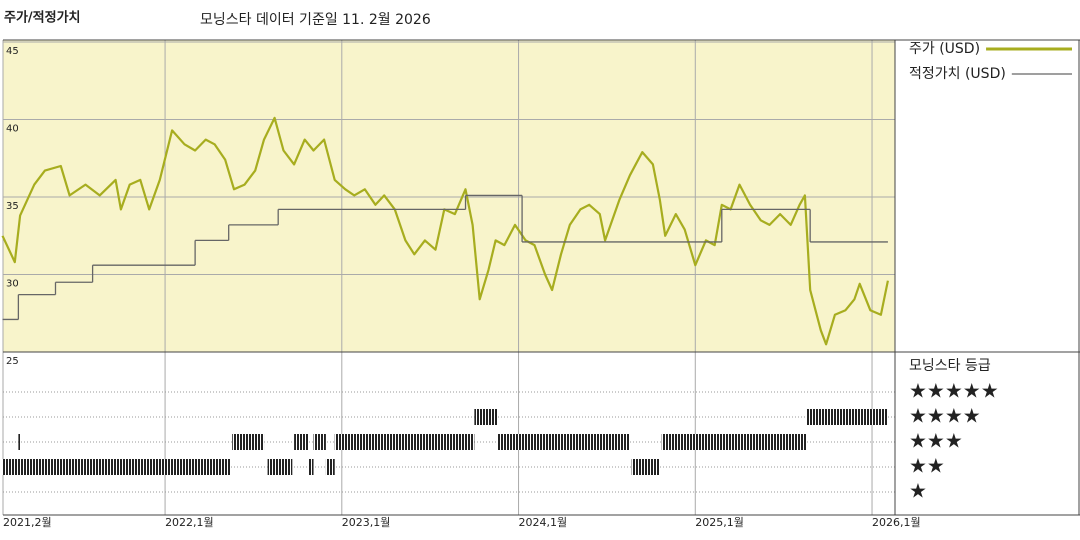  I want to click on legend-label: 적정가치 (USD), so click(957, 74).